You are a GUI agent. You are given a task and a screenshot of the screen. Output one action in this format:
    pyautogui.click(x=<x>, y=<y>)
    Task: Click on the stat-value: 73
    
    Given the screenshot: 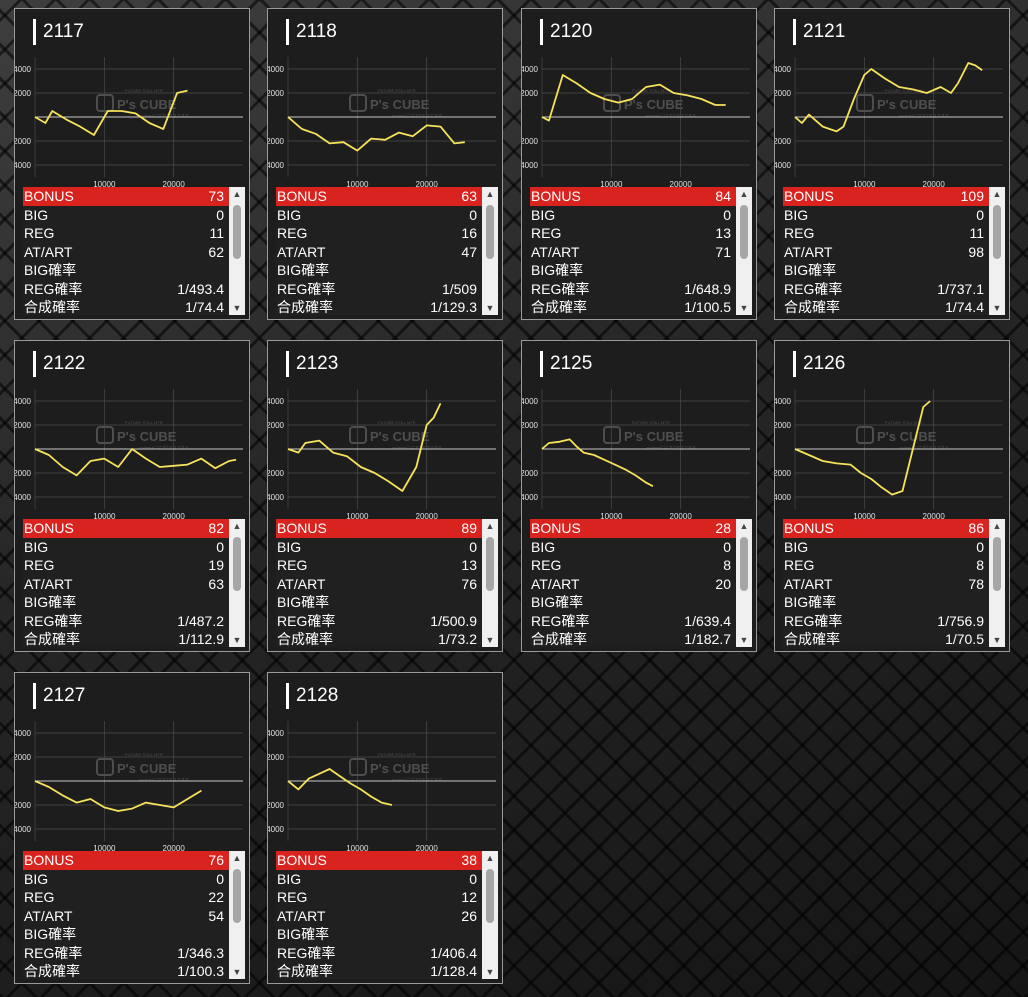 What is the action you would take?
    pyautogui.click(x=216, y=196)
    